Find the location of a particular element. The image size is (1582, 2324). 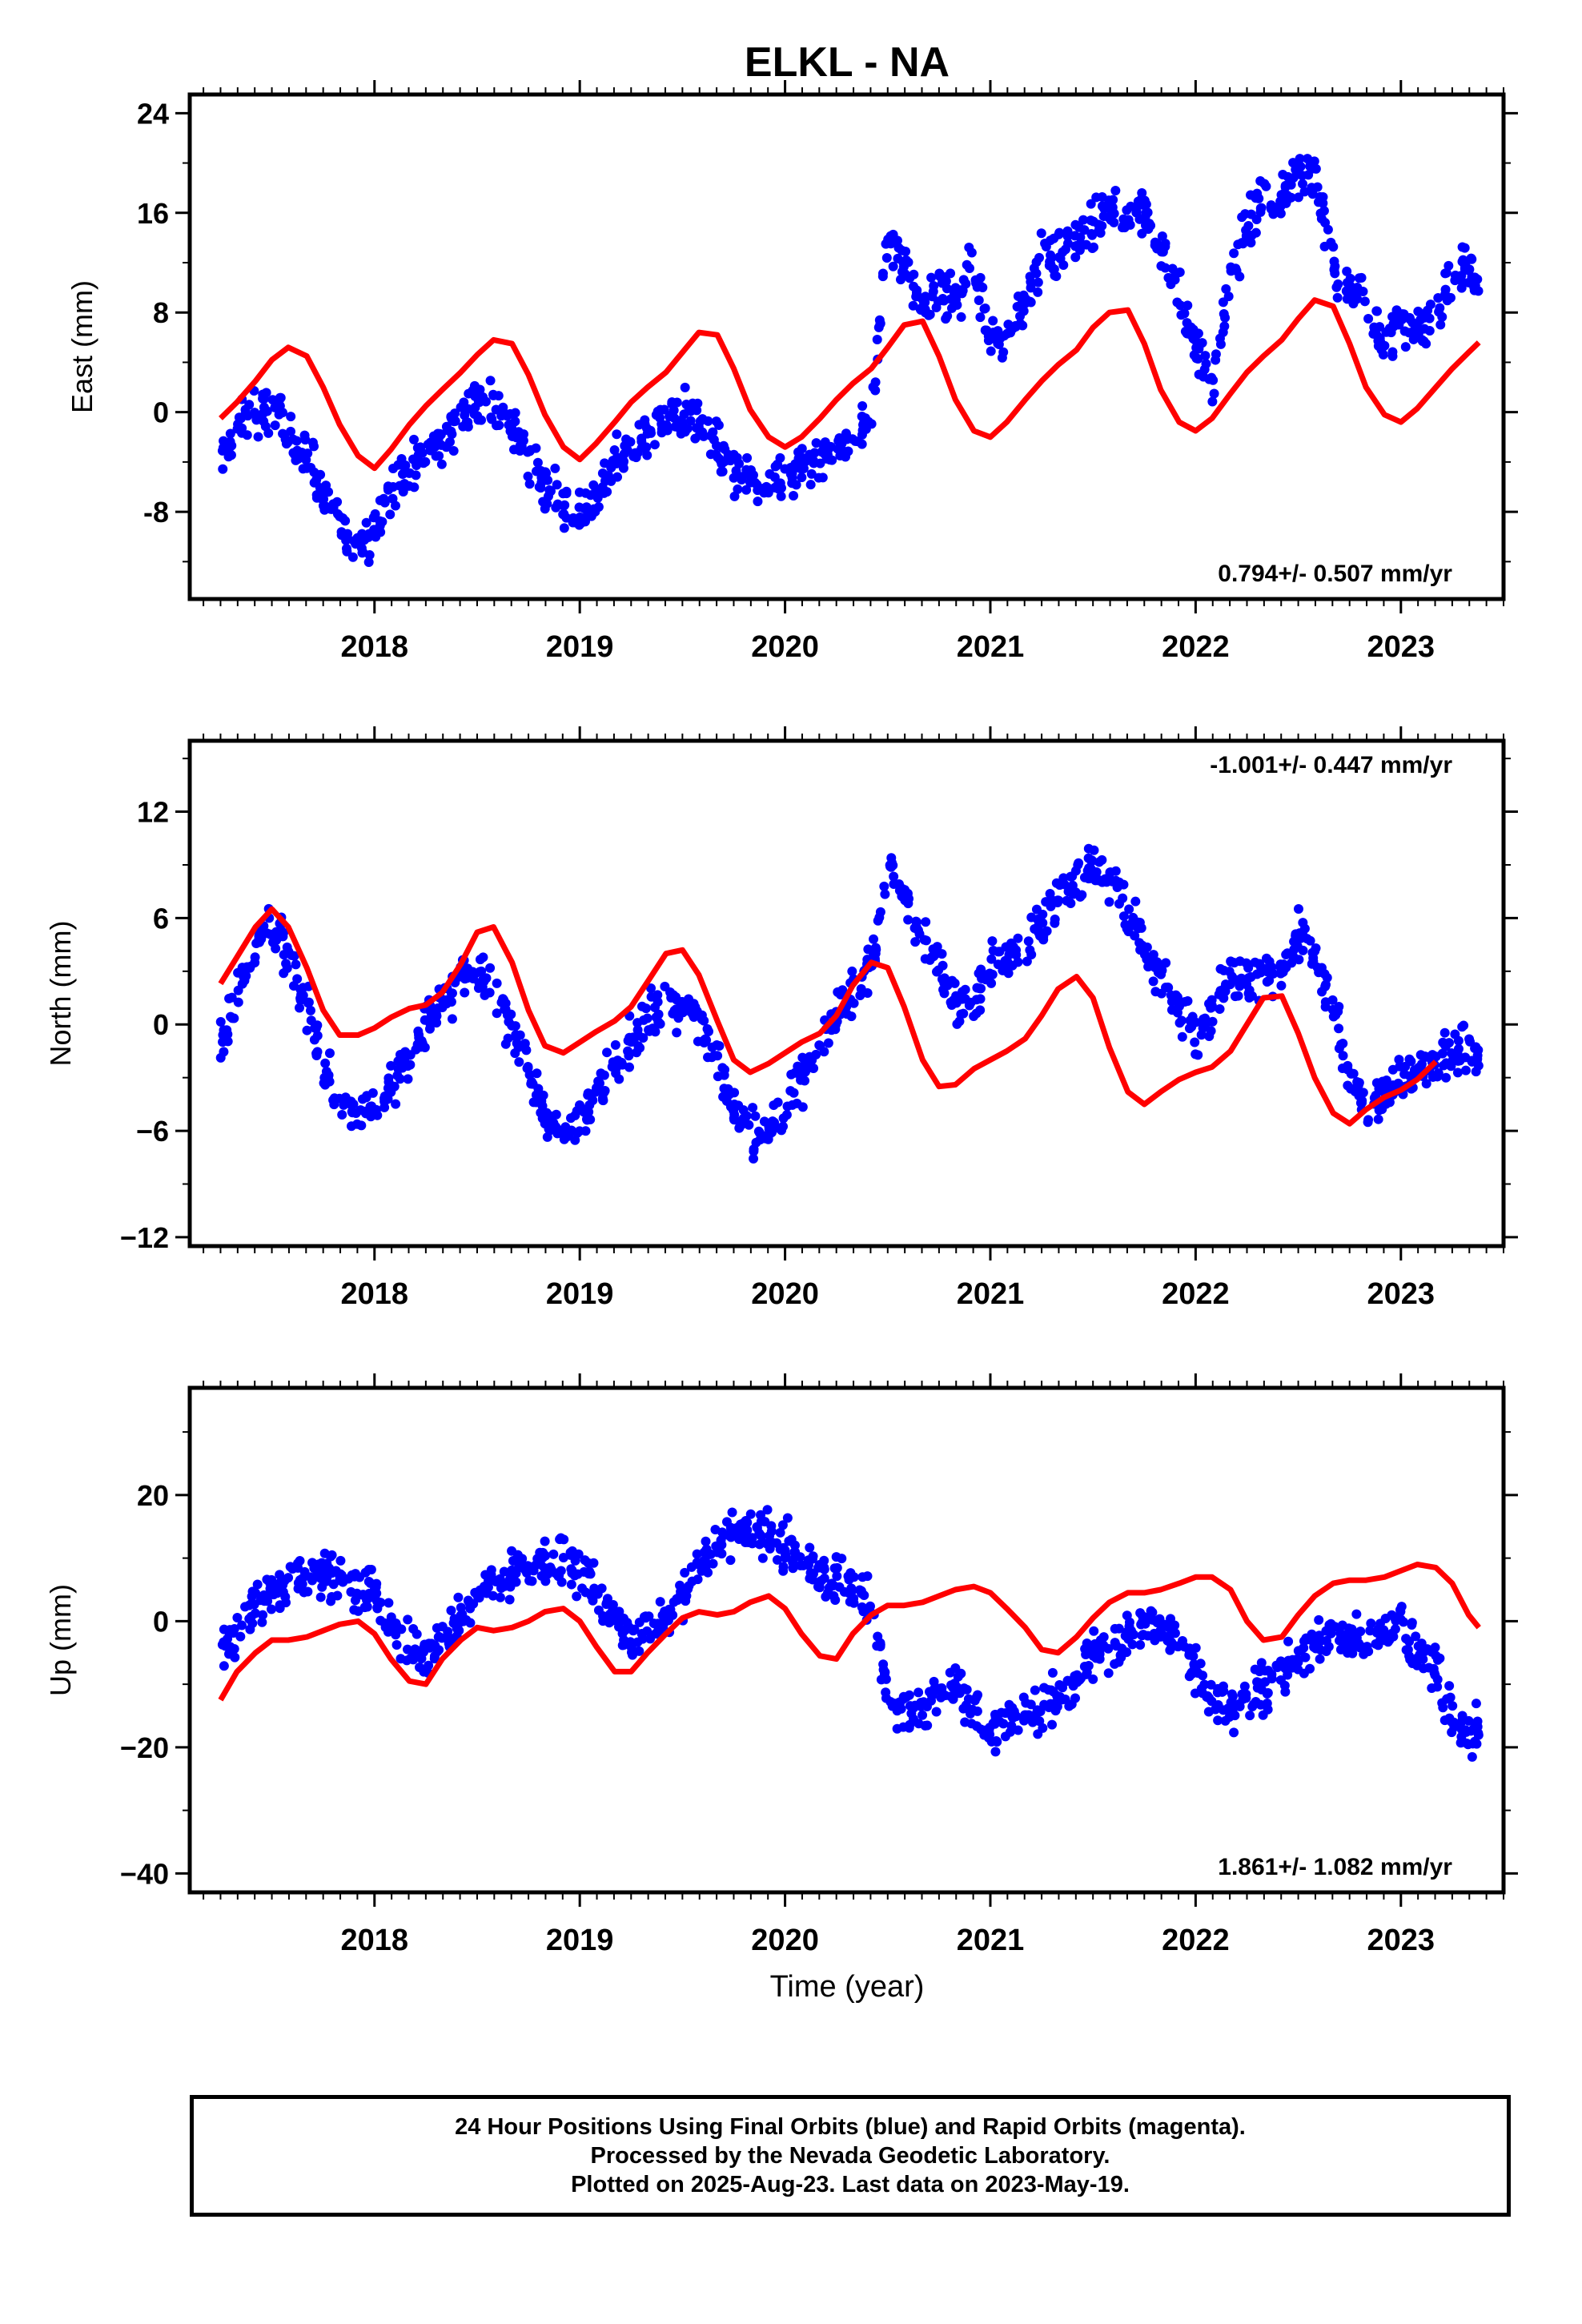

model-line is located at coordinates (849, 1632).